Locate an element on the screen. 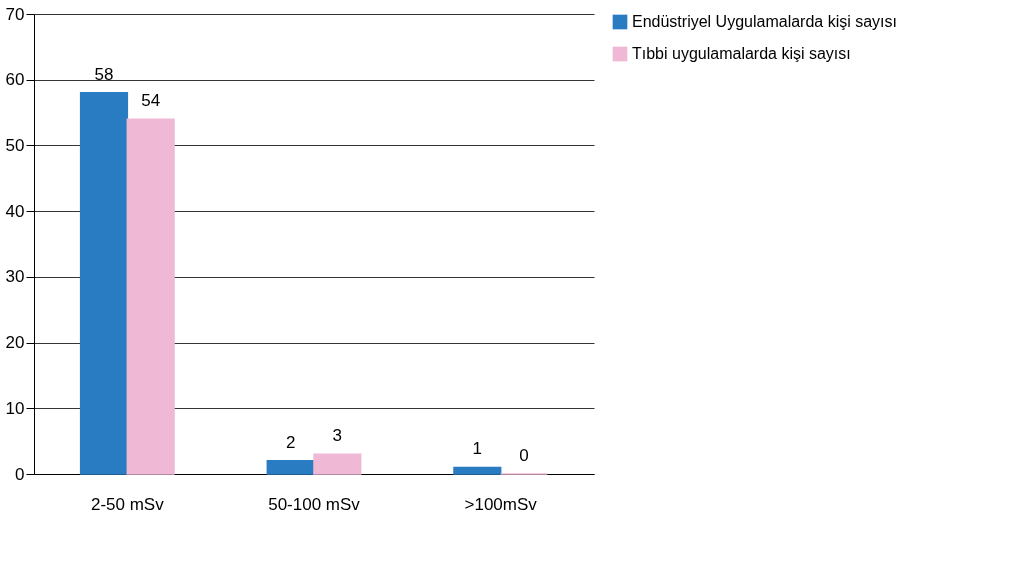 Image resolution: width=1035 pixels, height=576 pixels. x-tick-label: >100mSv is located at coordinates (501, 504).